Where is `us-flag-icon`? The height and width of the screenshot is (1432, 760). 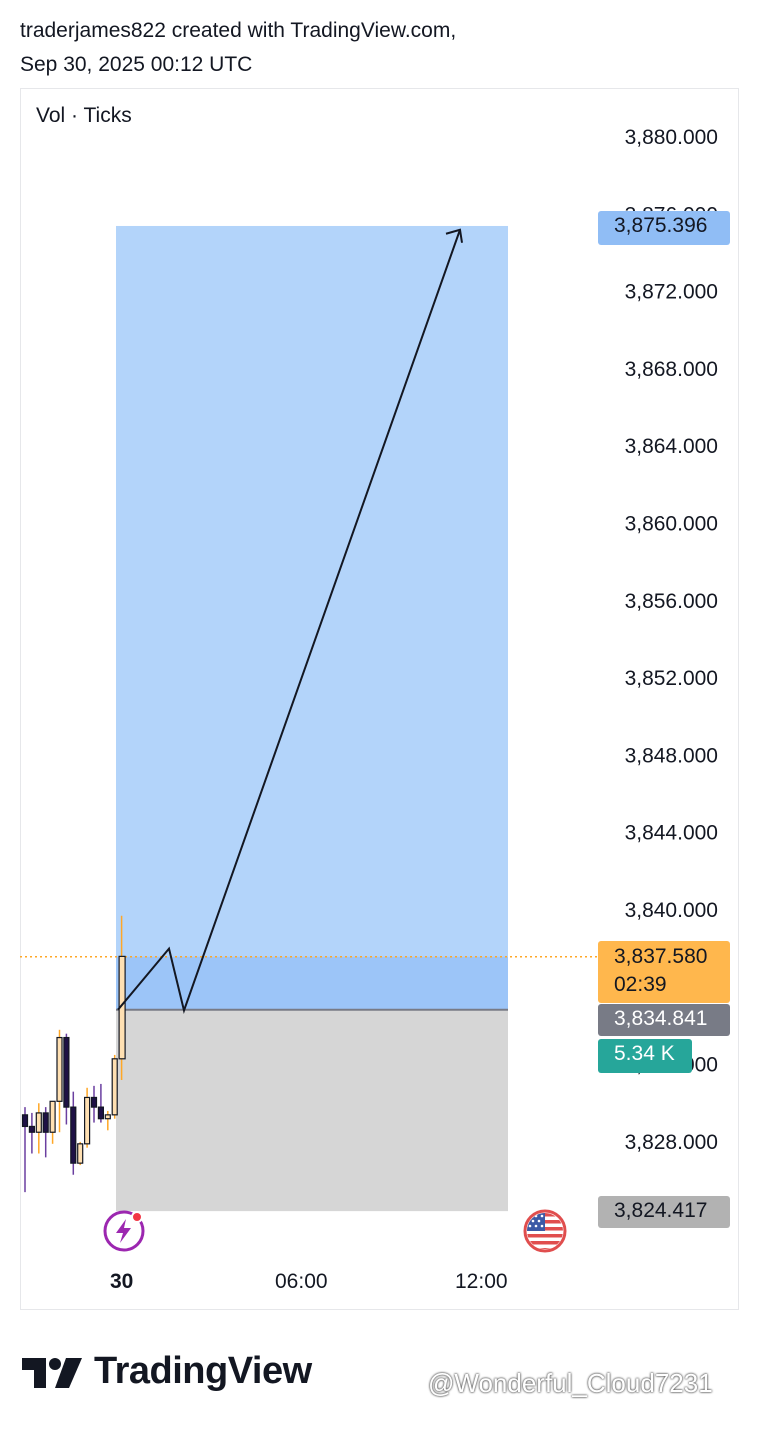
us-flag-icon is located at coordinates (545, 1231).